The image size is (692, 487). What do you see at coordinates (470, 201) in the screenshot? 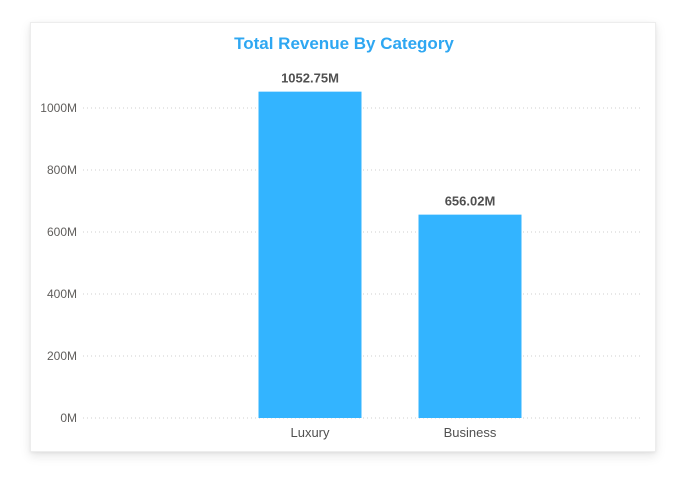
I see `data-label: 656.02M` at bounding box center [470, 201].